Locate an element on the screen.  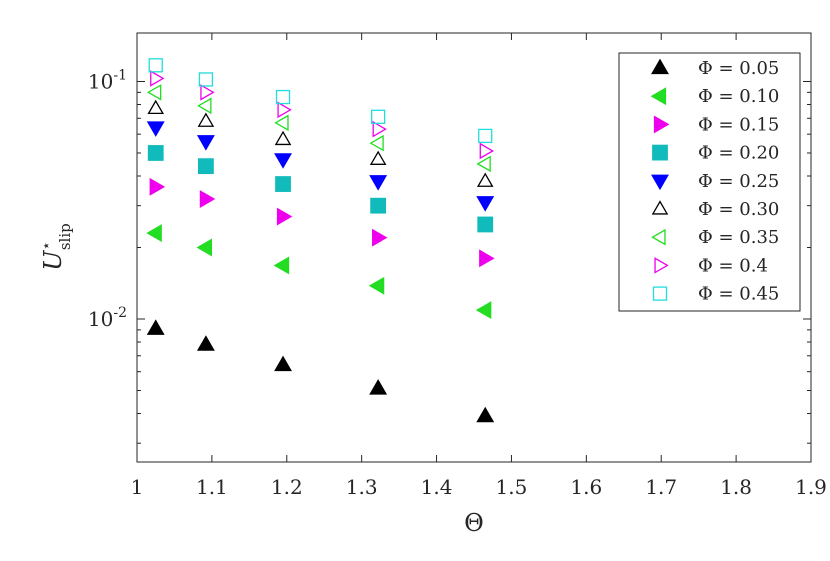
legend-label: Φ = 0.15 is located at coordinates (738, 124).